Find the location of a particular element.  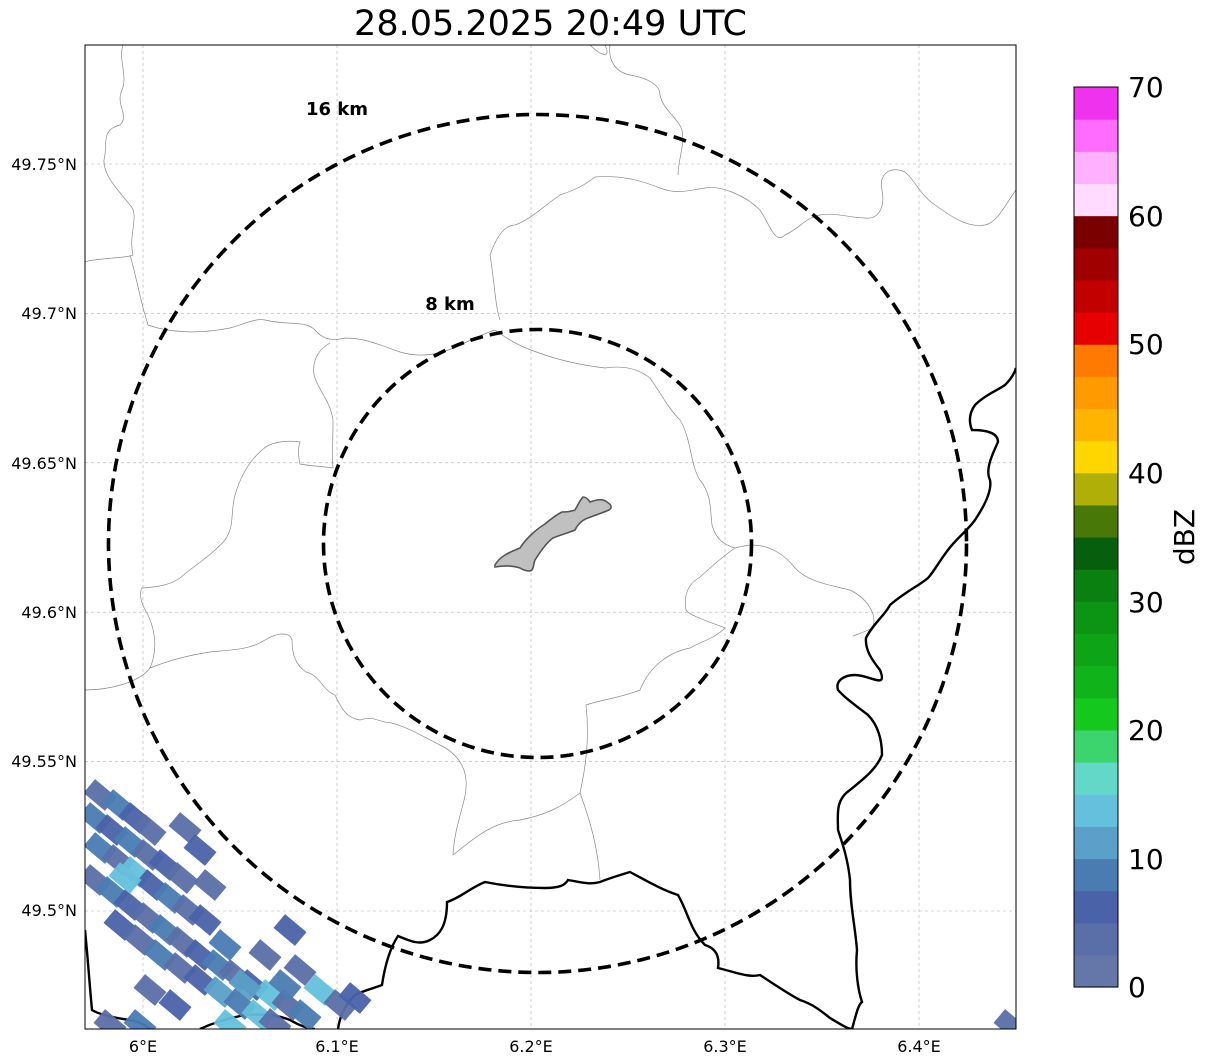

lat-tick-label: 49.55°N is located at coordinates (44, 761).